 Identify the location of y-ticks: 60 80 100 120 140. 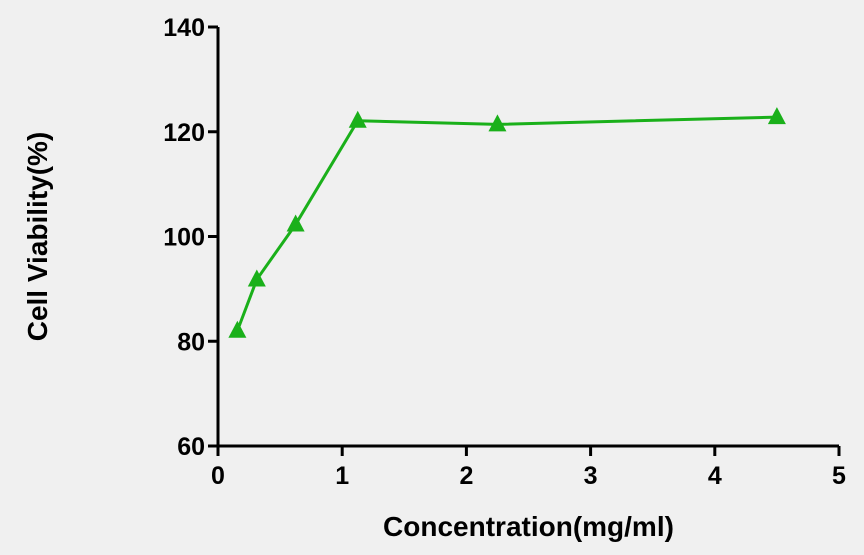
(190, 237).